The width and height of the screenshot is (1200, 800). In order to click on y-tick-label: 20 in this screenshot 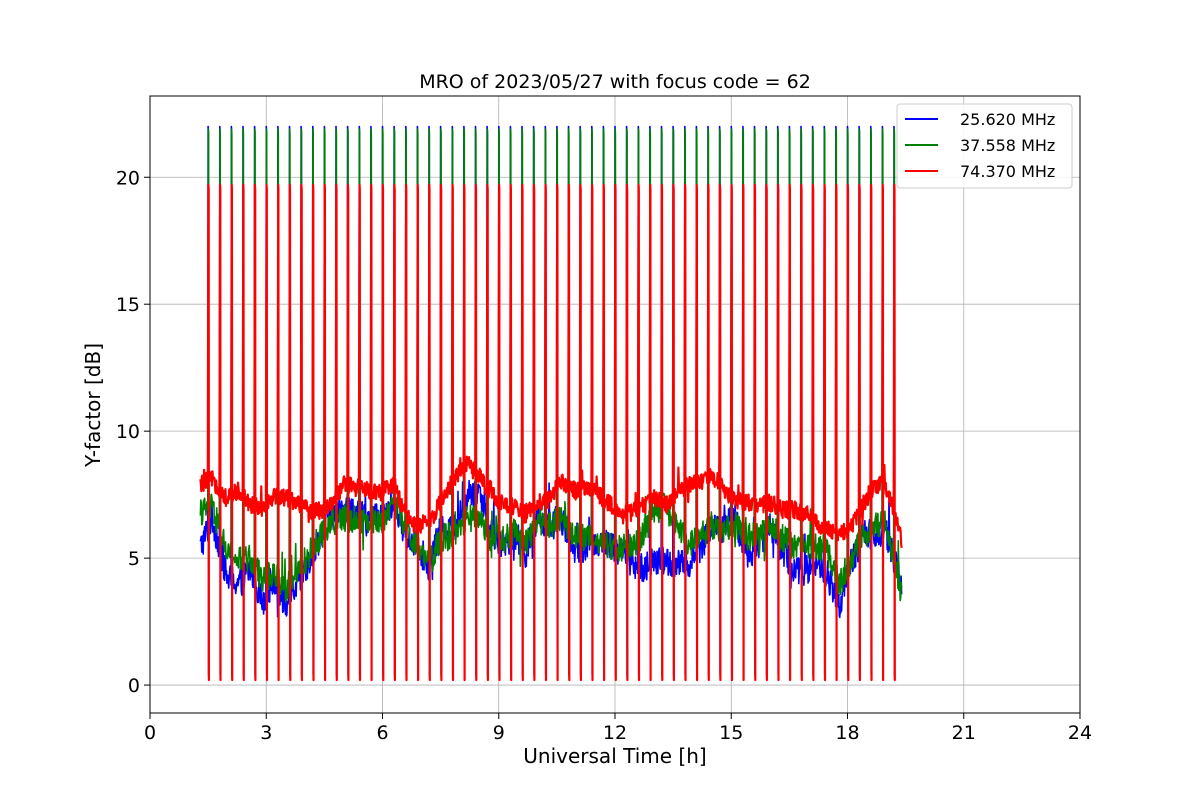, I will do `click(128, 178)`.